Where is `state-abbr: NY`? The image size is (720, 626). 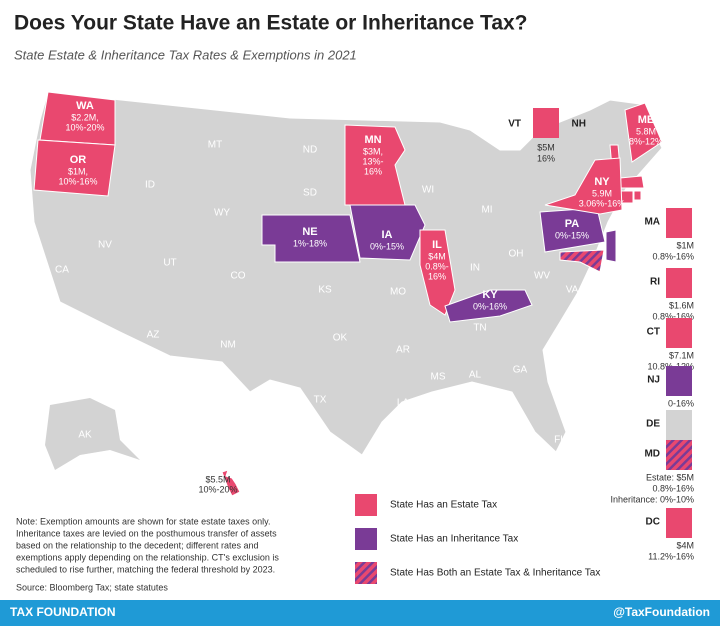
state-abbr: NY is located at coordinates (602, 182).